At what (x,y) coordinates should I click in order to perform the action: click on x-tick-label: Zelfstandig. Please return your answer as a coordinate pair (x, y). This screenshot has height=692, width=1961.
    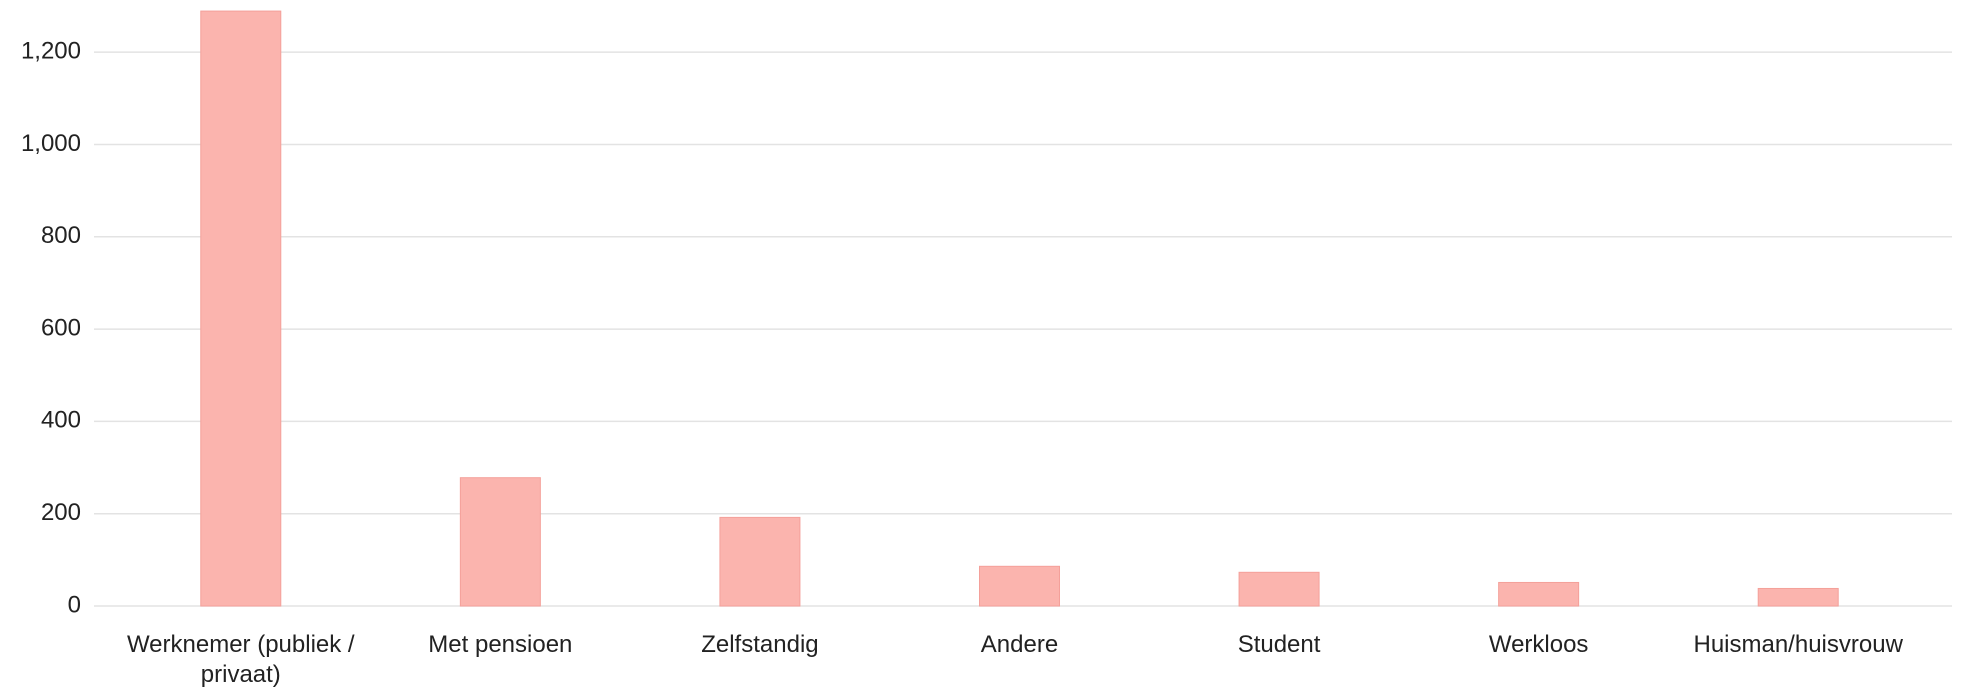
    Looking at the image, I should click on (760, 644).